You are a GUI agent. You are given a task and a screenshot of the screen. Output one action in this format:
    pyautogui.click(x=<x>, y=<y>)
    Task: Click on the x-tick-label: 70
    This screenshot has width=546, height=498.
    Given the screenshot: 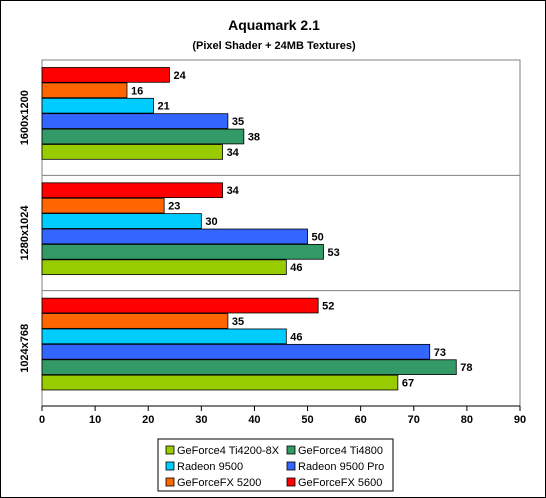 What is the action you would take?
    pyautogui.click(x=414, y=420)
    